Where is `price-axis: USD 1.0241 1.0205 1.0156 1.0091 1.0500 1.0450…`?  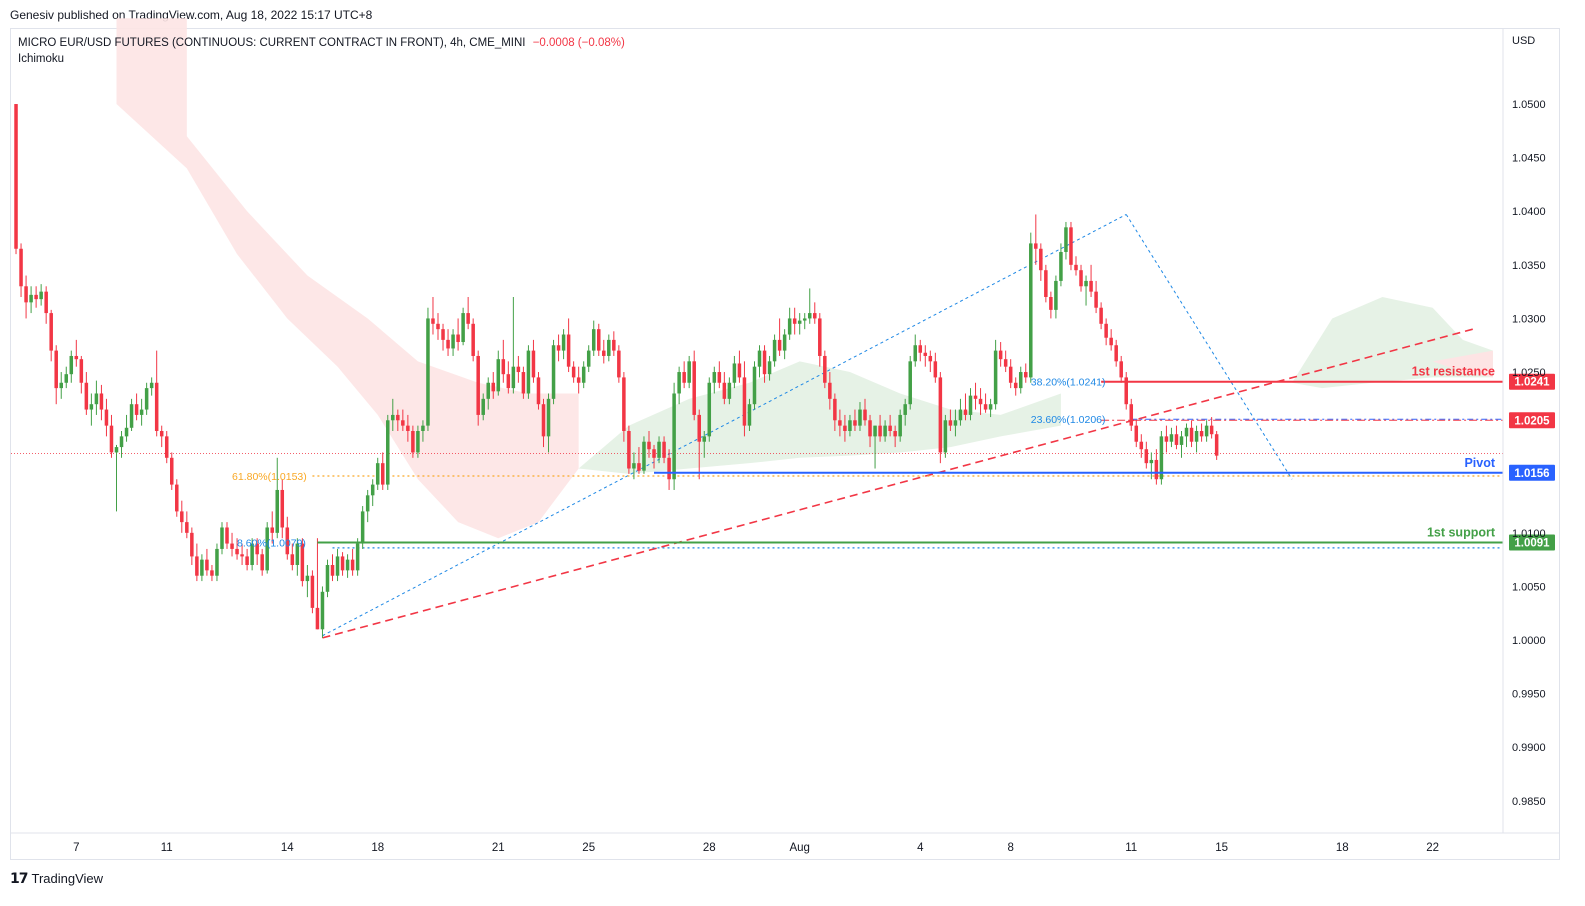
price-axis: USD 1.0241 1.0205 1.0156 1.0091 1.0500 1.0450… is located at coordinates (1528, 431).